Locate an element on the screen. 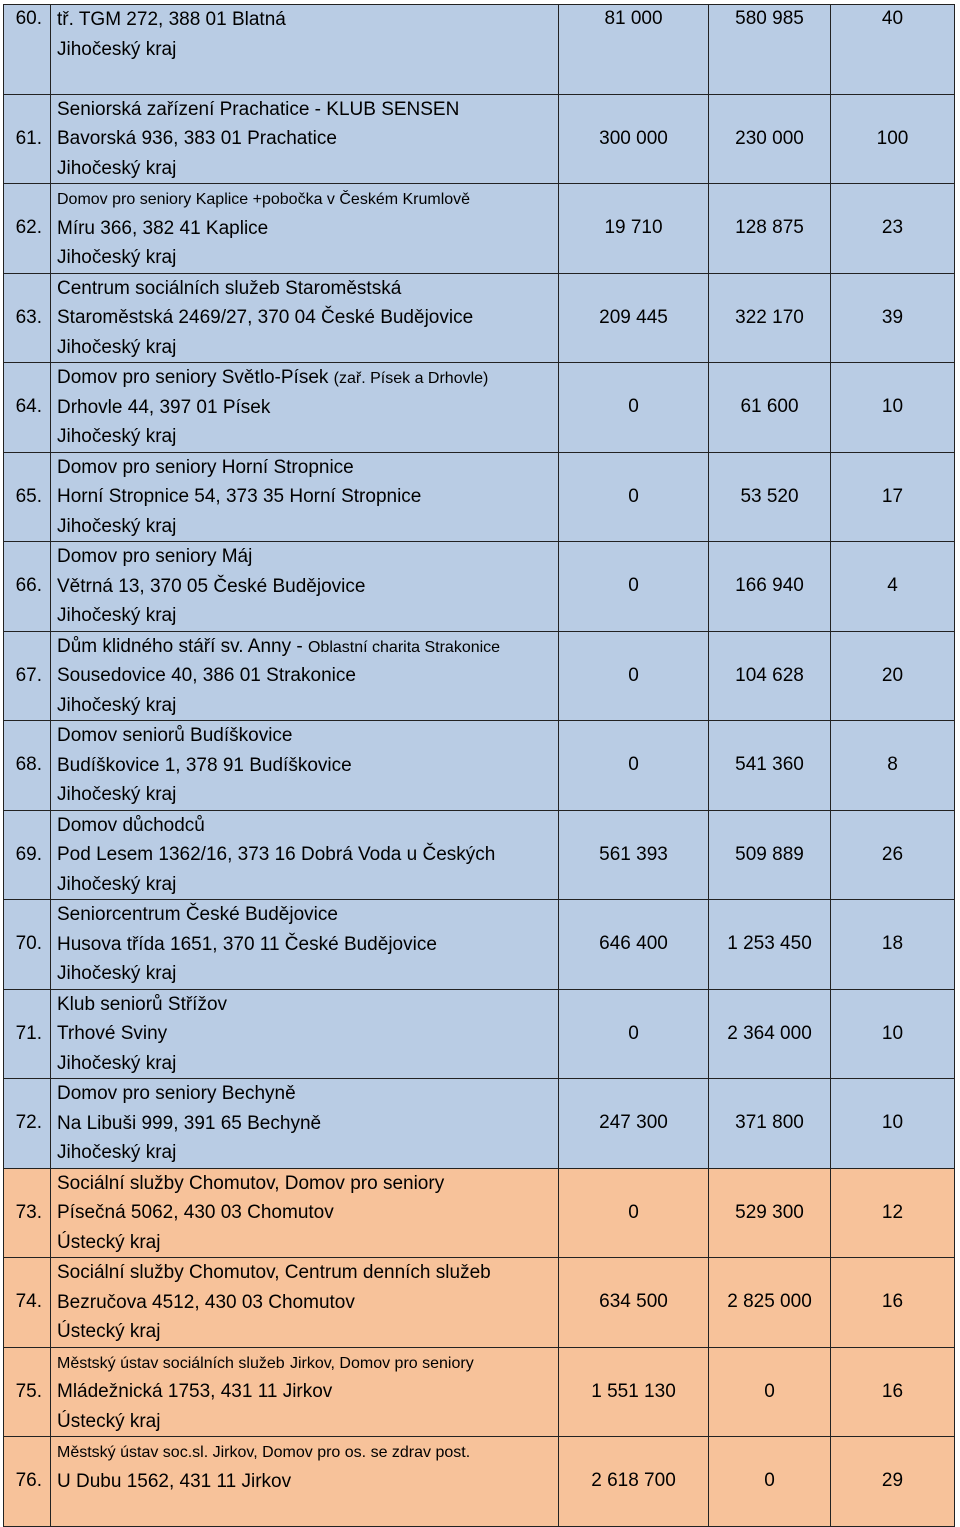 The width and height of the screenshot is (960, 1527). value-2: 1 253 450 is located at coordinates (769, 944).